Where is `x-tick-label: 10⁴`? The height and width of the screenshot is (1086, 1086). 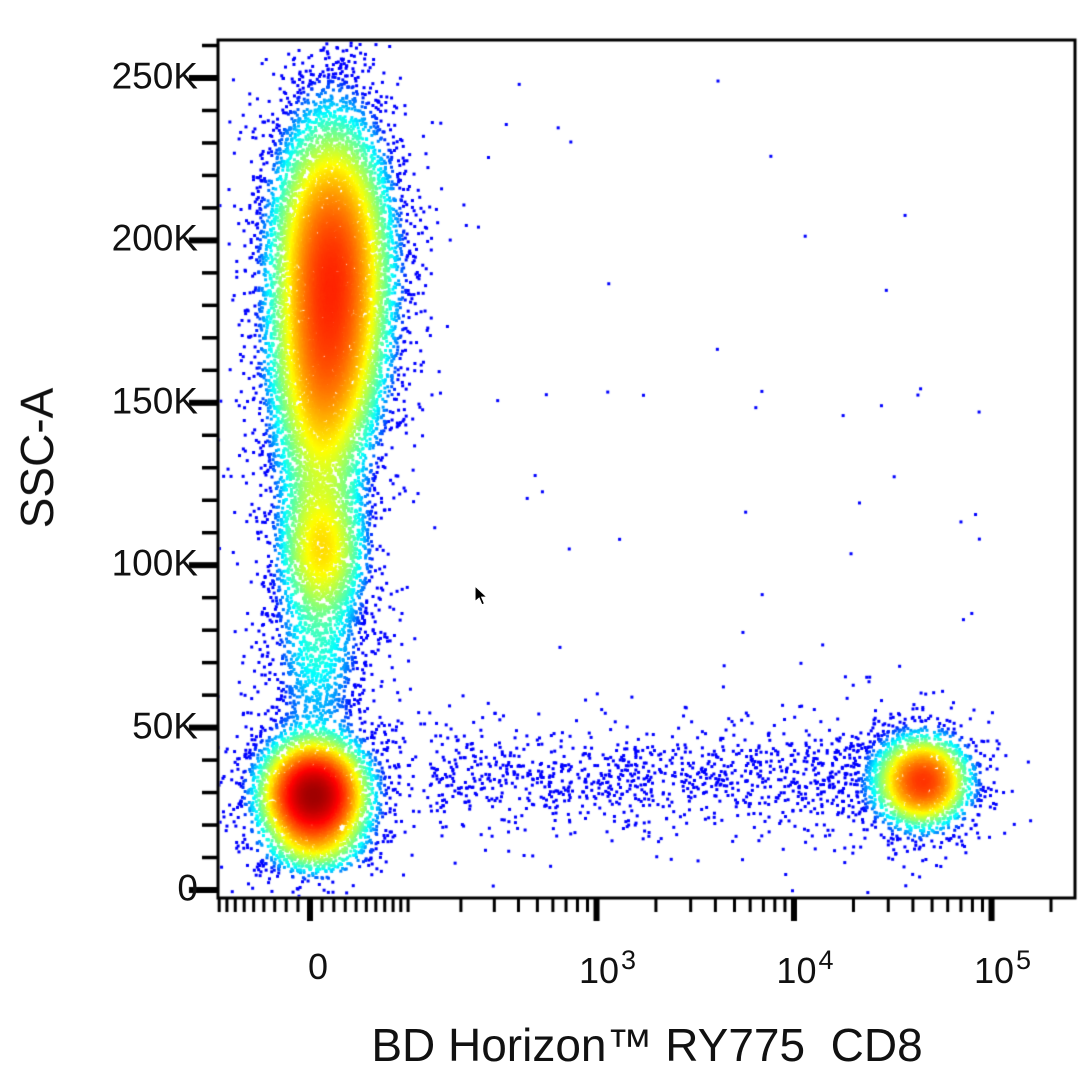
x-tick-label: 10⁴ is located at coordinates (805, 968).